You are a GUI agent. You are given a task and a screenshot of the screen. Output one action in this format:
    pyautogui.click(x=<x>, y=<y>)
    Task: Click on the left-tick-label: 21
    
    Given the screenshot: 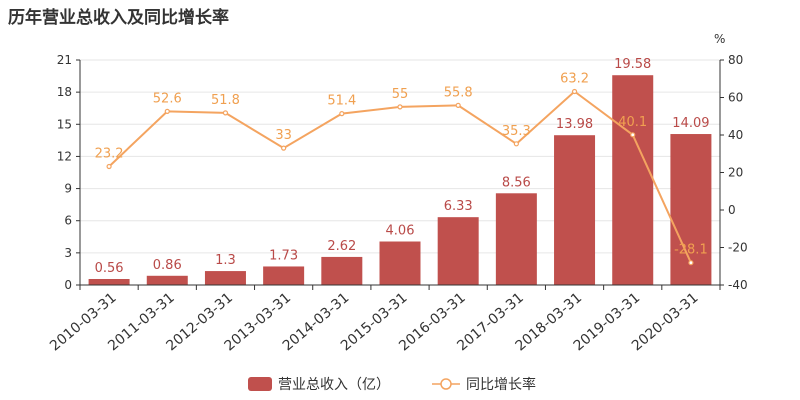 What is the action you would take?
    pyautogui.click(x=64, y=60)
    